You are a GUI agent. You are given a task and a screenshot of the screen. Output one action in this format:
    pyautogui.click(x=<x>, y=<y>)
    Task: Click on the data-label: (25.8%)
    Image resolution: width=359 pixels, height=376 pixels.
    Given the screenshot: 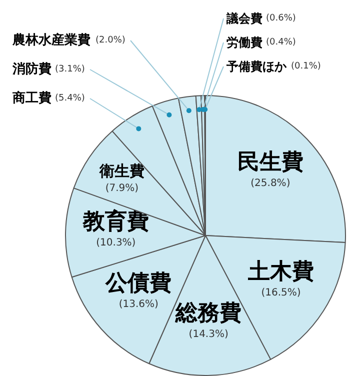 What is the action you would take?
    pyautogui.click(x=270, y=183)
    